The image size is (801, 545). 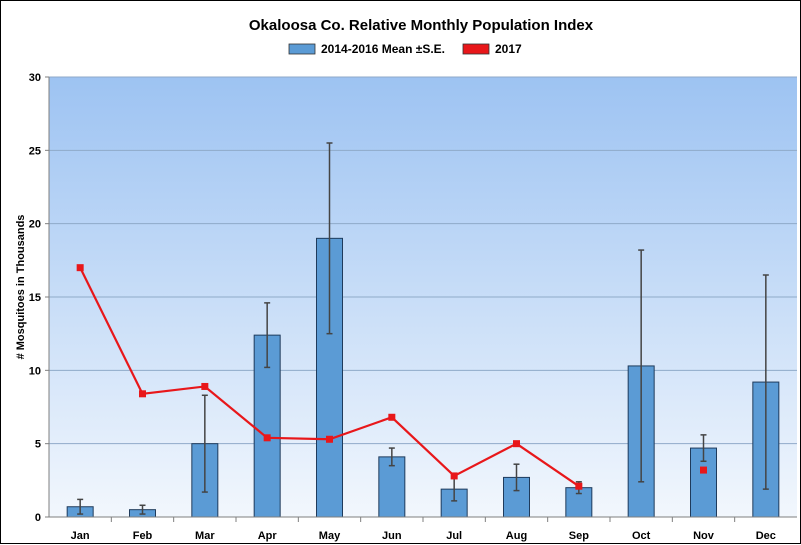 I want to click on x-tick-label: Sep, so click(x=579, y=536).